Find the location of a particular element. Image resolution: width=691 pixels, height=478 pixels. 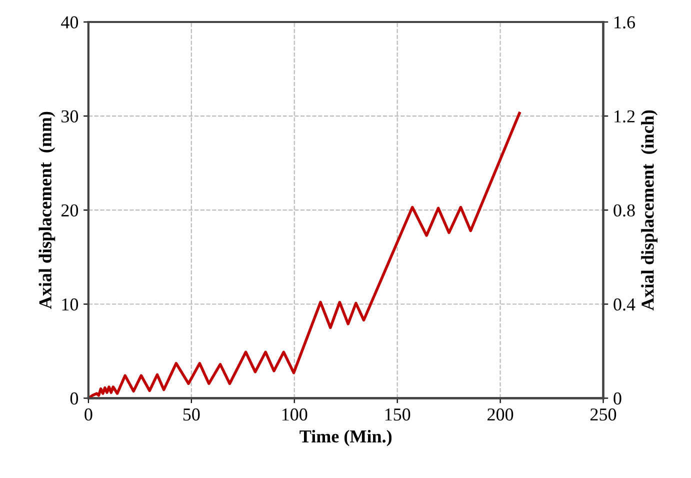

y2-axis-title: Axial displacement (inch) is located at coordinates (649, 210).